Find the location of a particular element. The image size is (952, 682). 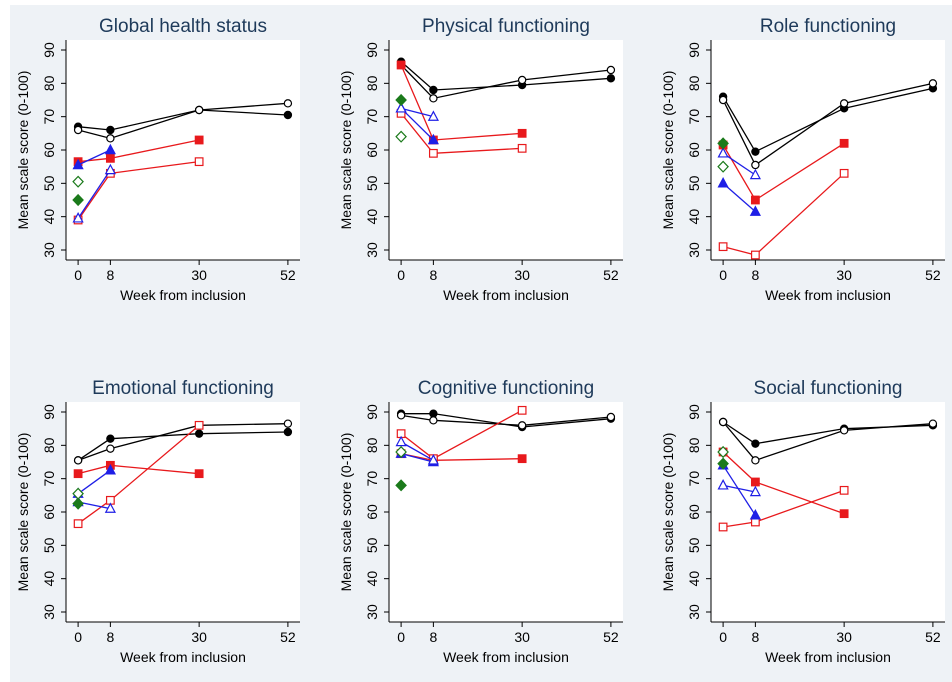

y-axis-title: Mean scale score (0-100) is located at coordinates (668, 512).